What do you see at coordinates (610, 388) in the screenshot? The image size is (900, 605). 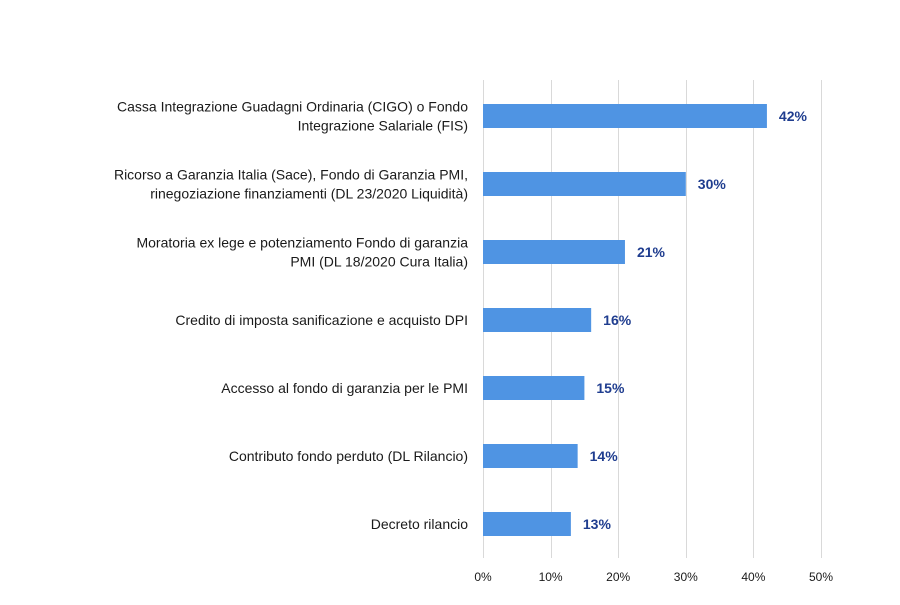 I see `data-label: 15%` at bounding box center [610, 388].